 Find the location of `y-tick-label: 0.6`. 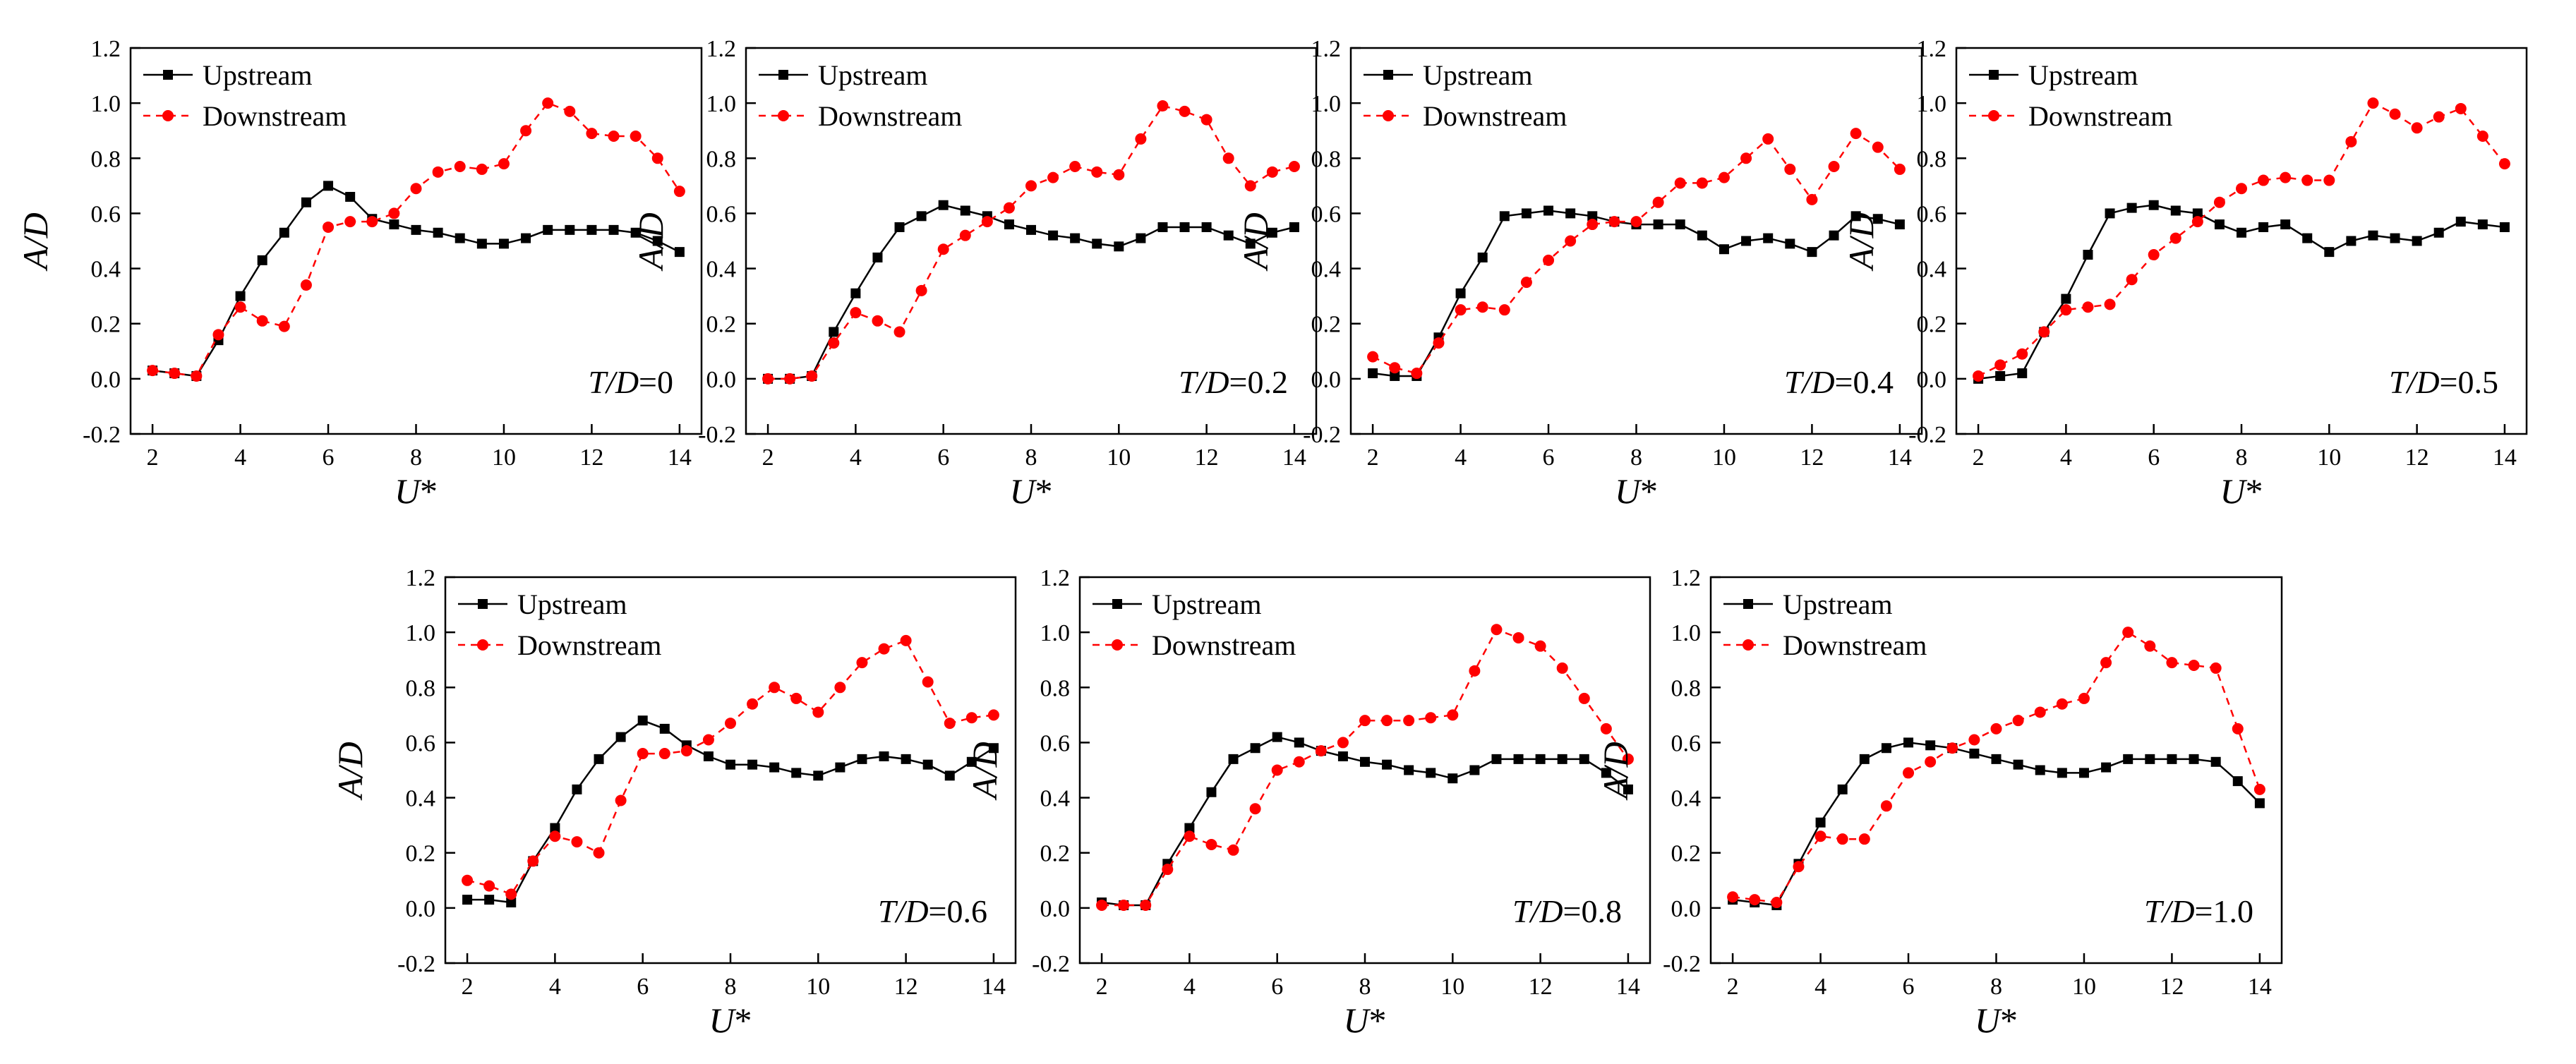

y-tick-label: 0.6 is located at coordinates (1055, 743).